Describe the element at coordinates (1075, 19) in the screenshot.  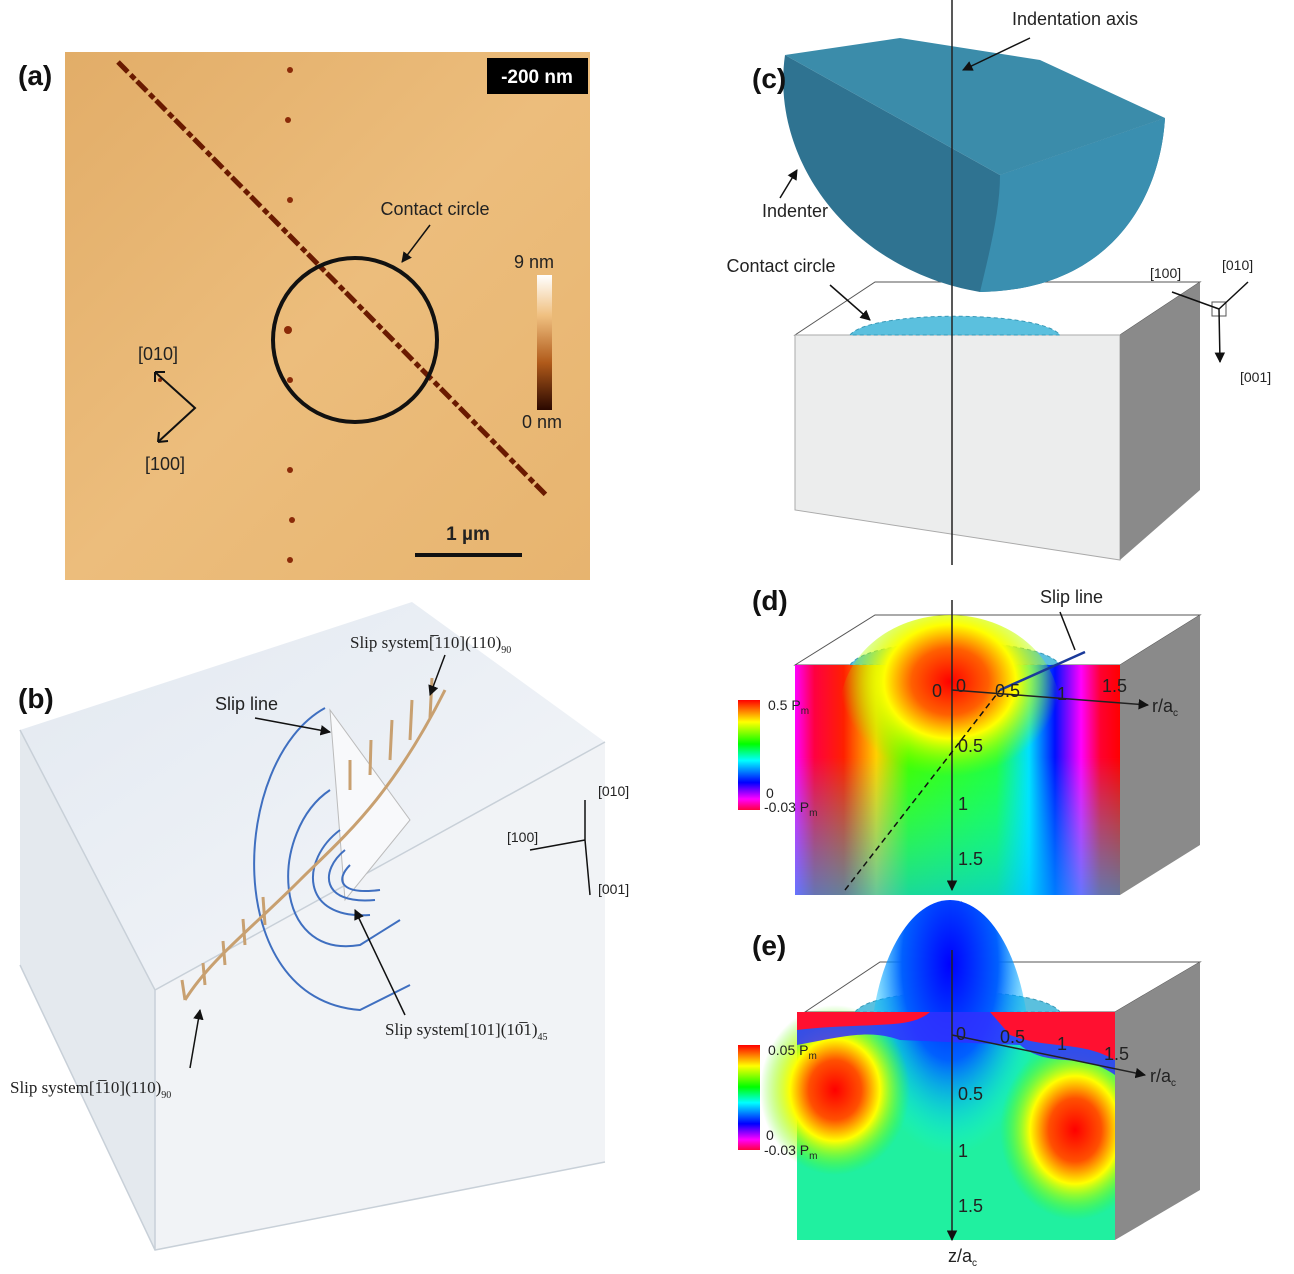
I see `annotation: Indentation axis` at that location.